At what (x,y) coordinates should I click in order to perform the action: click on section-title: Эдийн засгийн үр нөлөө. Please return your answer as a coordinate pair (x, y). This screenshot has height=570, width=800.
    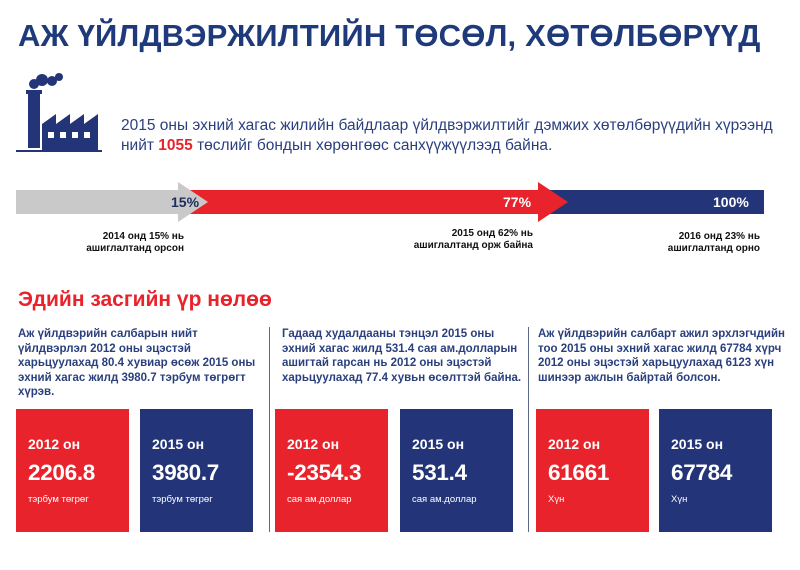
    Looking at the image, I should click on (145, 299).